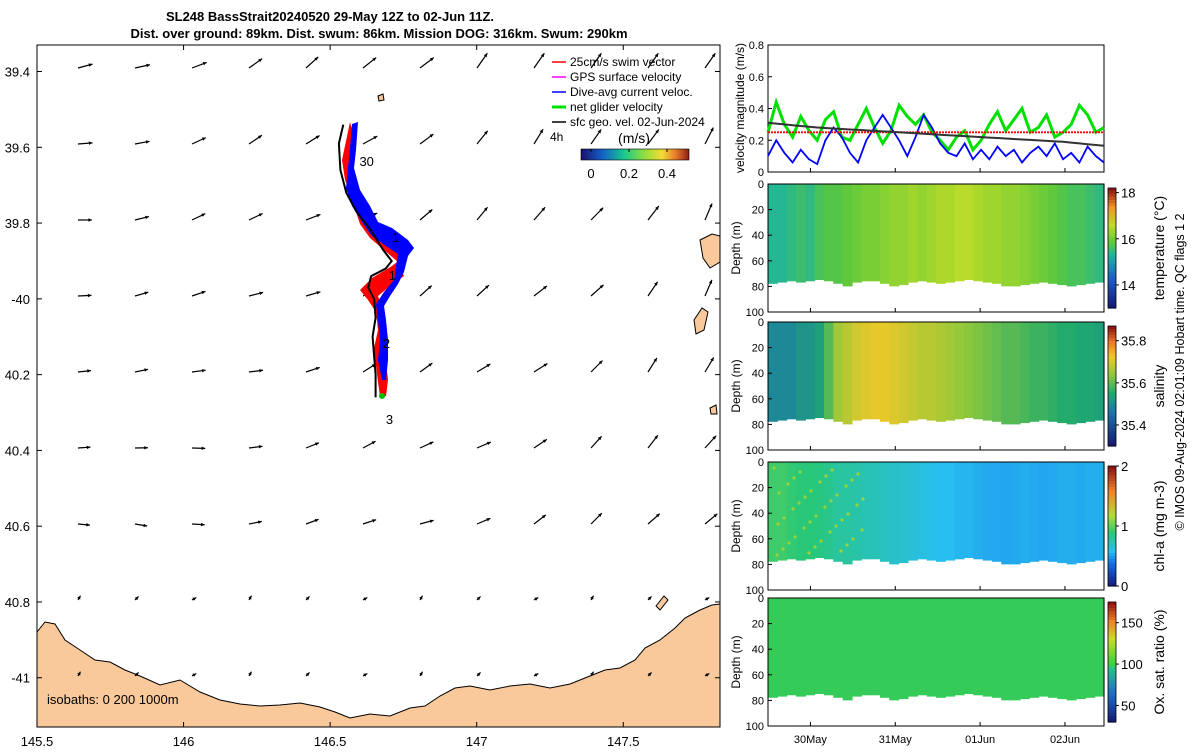  Describe the element at coordinates (382, 396) in the screenshot. I see `glider-position` at that location.